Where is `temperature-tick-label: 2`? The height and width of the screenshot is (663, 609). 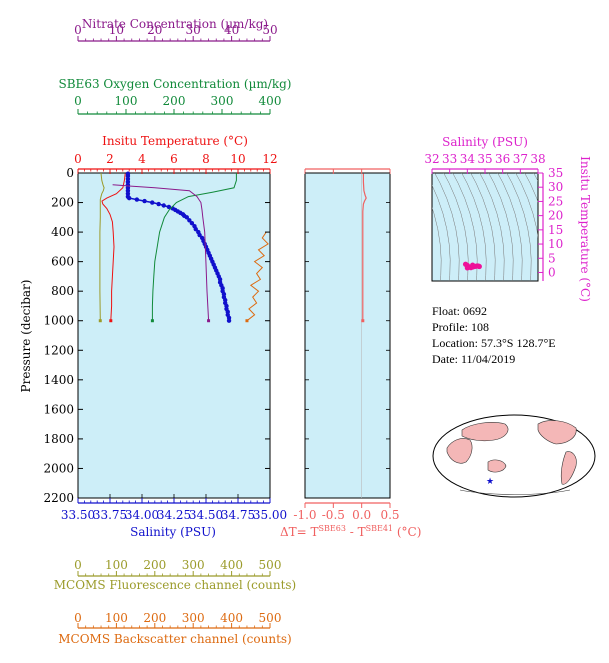
temperature-tick-label: 2 is located at coordinates (110, 159).